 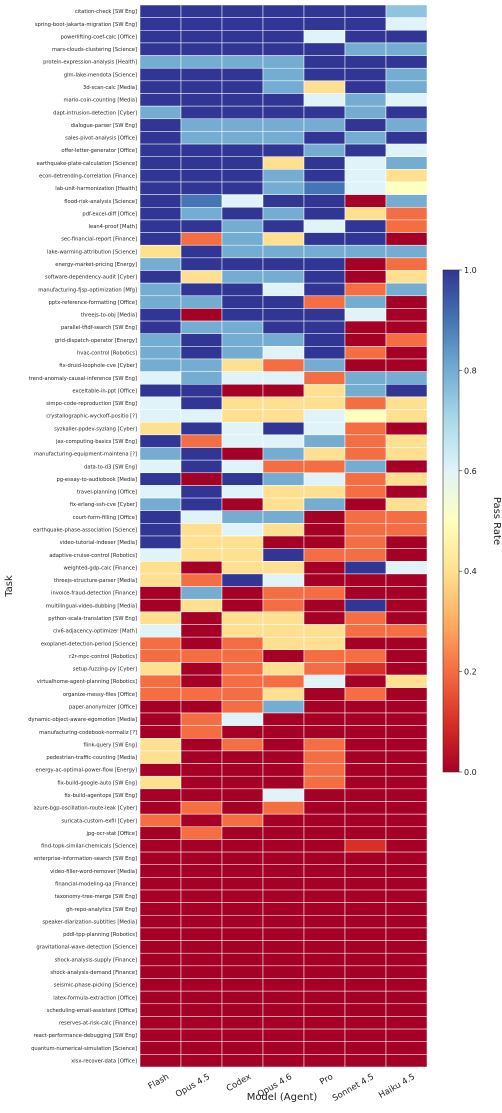 I want to click on model-label: Sonnet 4.5, so click(x=353, y=1088).